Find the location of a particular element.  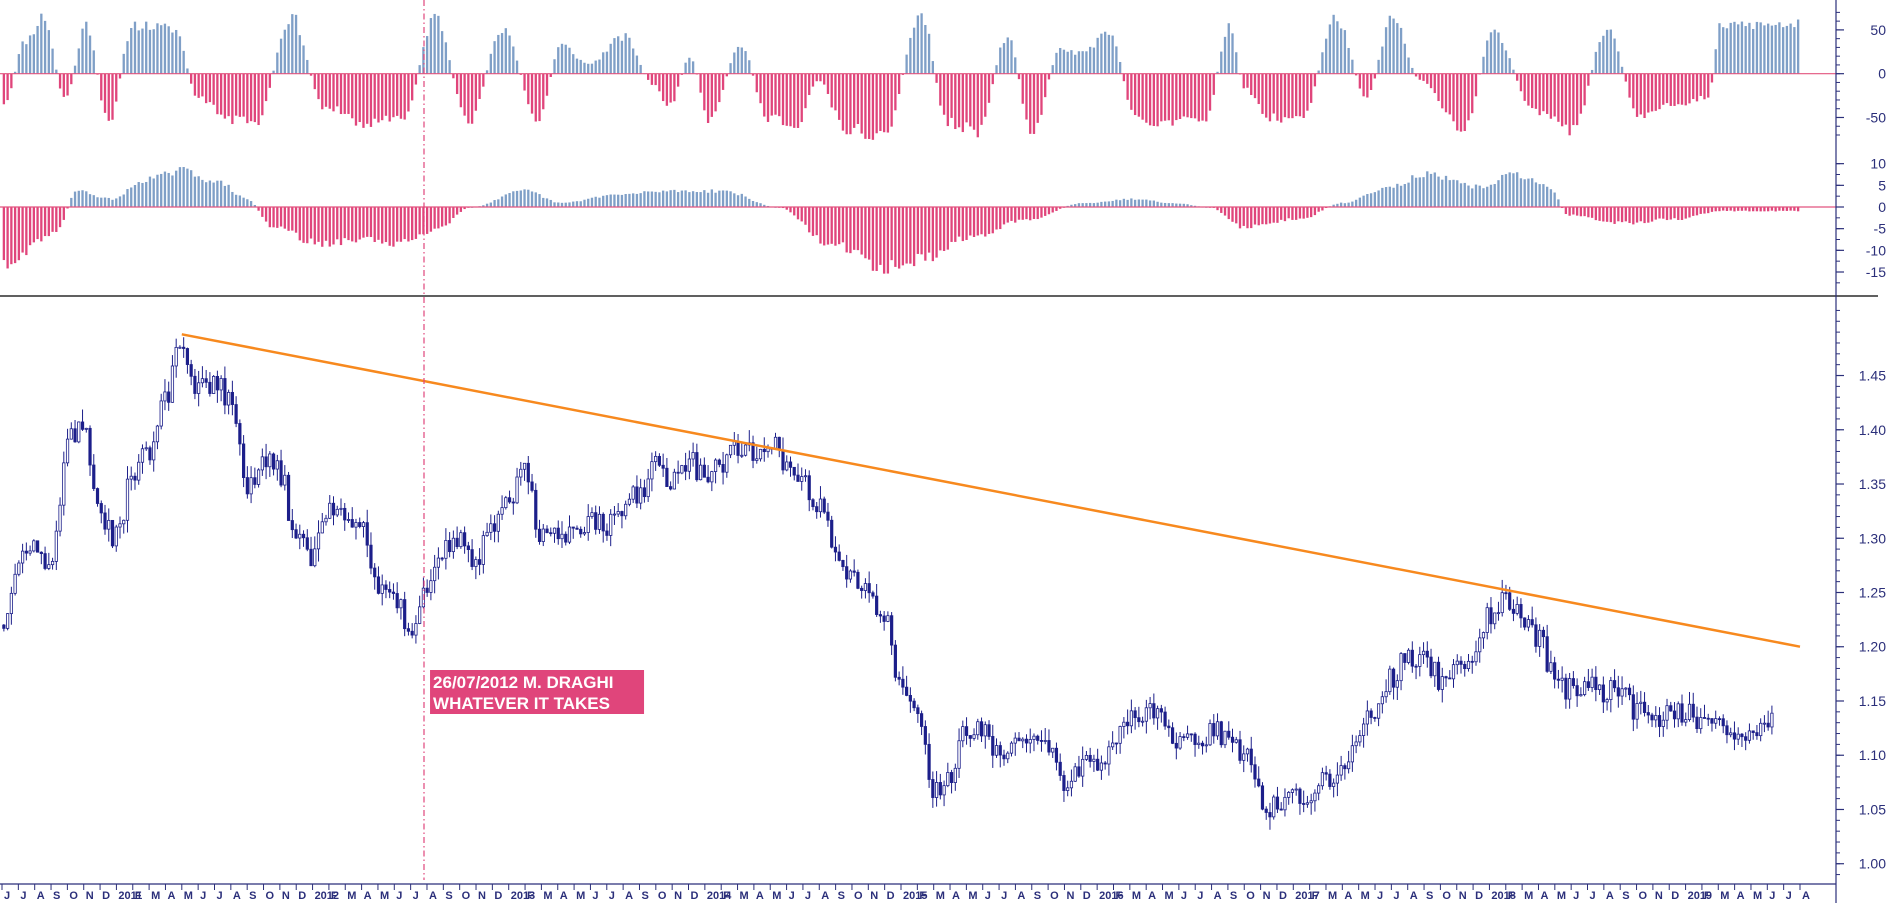

annotation-line-2: WHATEVER IT TAKES is located at coordinates (521, 703).